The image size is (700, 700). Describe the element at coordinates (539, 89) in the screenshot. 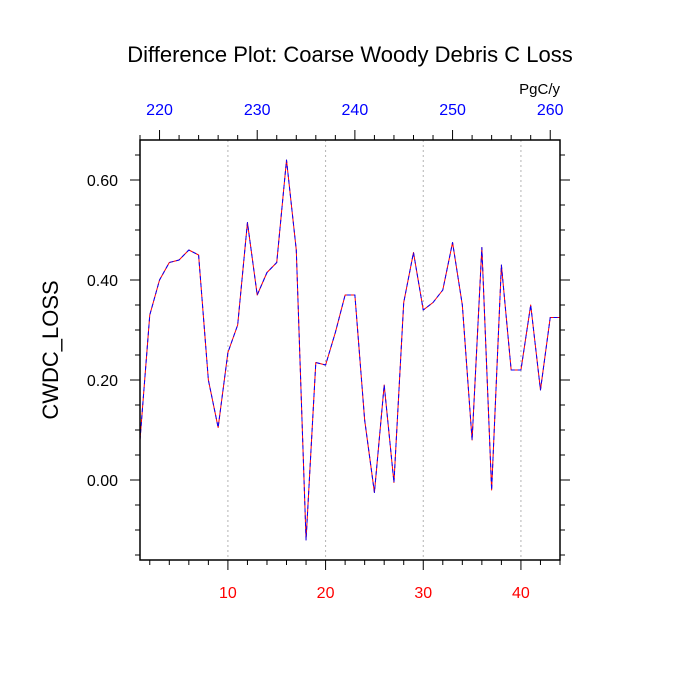

I see `top-axis-units: PgC/y` at that location.